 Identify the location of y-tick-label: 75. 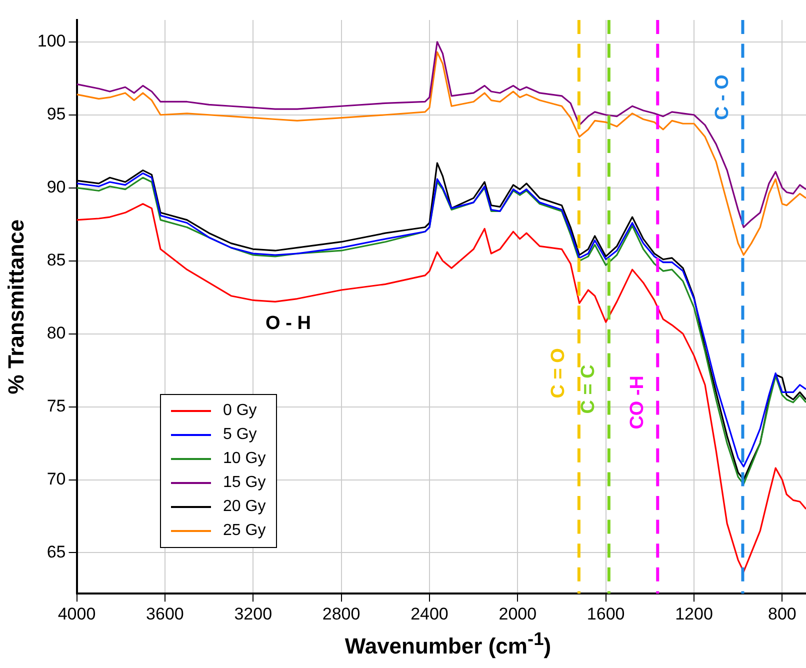
(56, 406).